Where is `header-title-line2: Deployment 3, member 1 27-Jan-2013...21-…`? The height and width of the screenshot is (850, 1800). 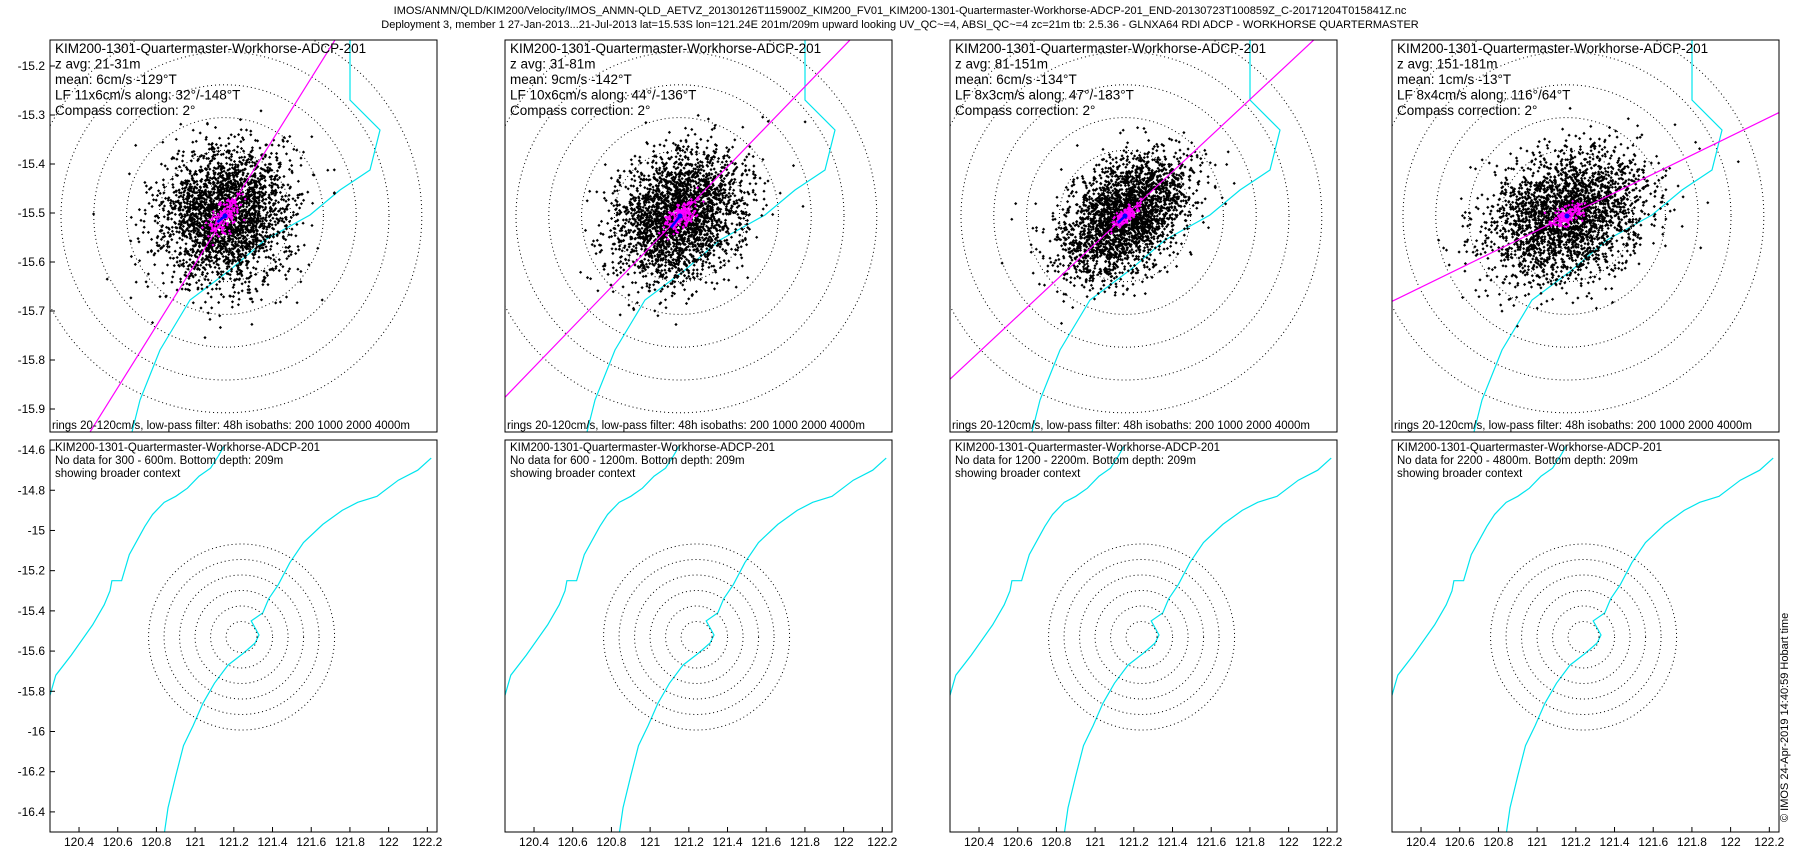 header-title-line2: Deployment 3, member 1 27-Jan-2013...21-… is located at coordinates (900, 25).